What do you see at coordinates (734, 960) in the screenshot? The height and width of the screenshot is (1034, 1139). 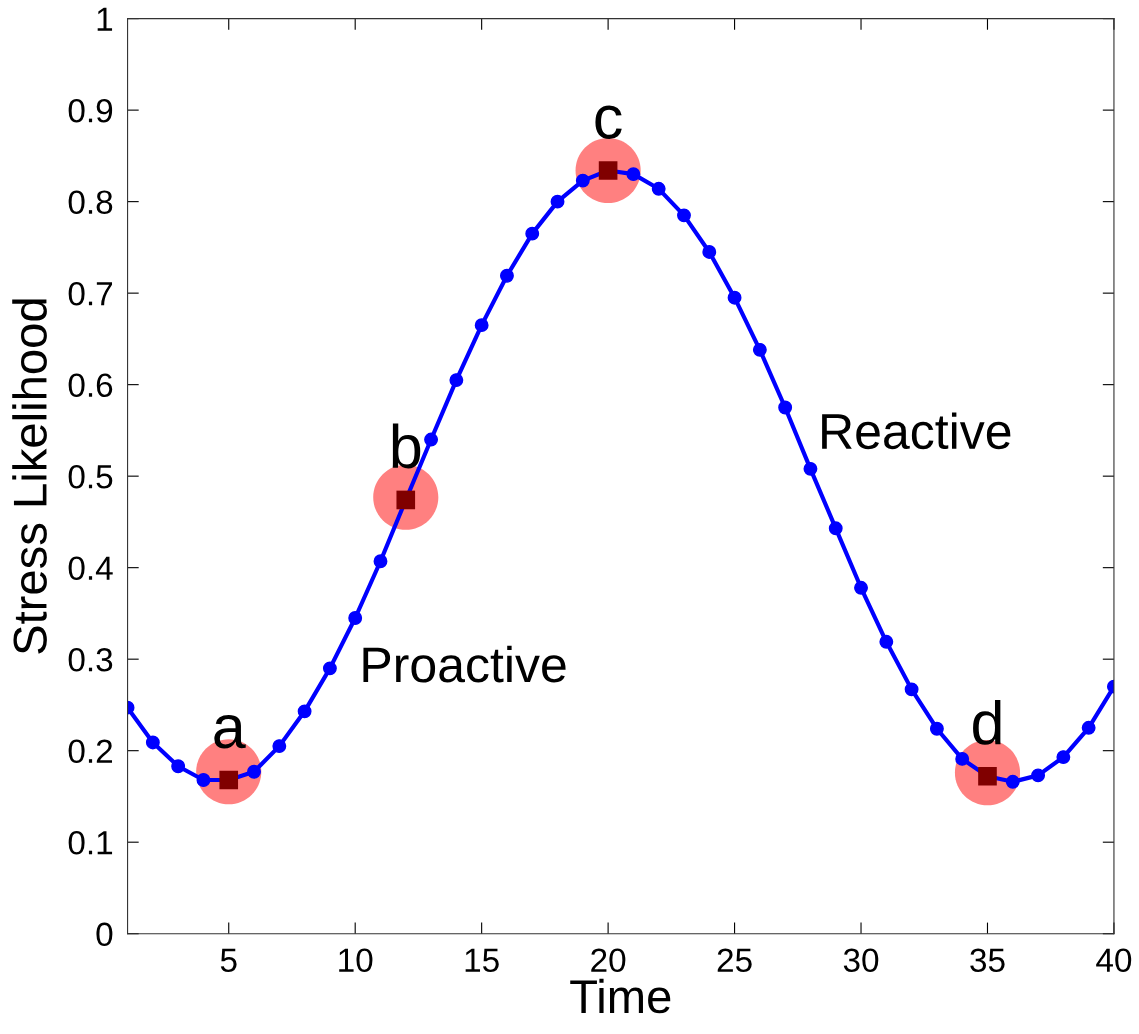 I see `x-tick-label: 25` at bounding box center [734, 960].